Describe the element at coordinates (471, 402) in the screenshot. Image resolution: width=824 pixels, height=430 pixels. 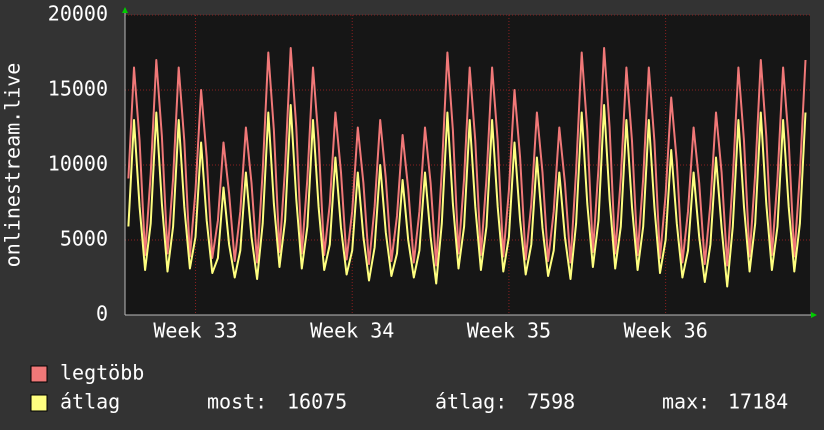
I see `stat-label: átlag:` at that location.